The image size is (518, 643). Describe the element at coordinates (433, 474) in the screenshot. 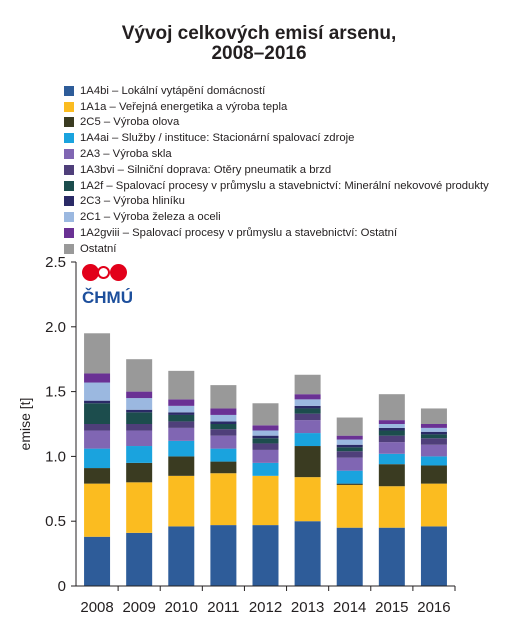

I see `bar-segment-2c5-2016` at that location.